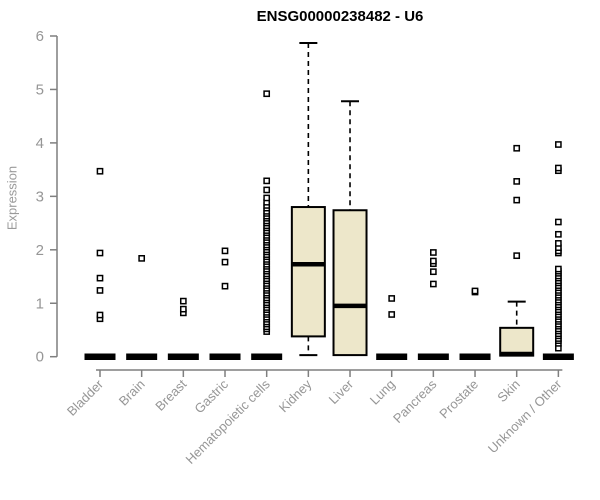 This screenshot has width=600, height=500. Describe the element at coordinates (211, 396) in the screenshot. I see `x-axis-category-label: Gastric` at that location.